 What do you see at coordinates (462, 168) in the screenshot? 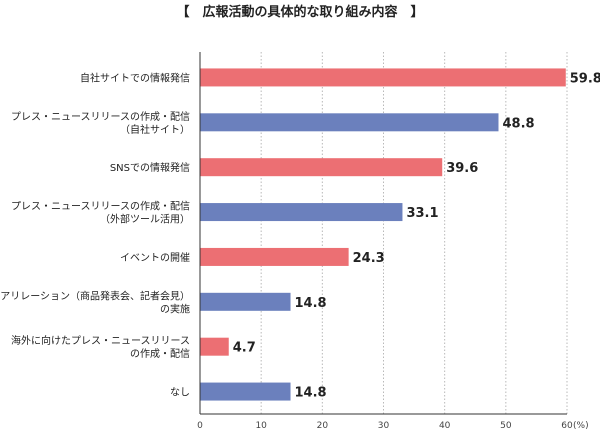
I see `value-label: 39.6` at bounding box center [462, 168].